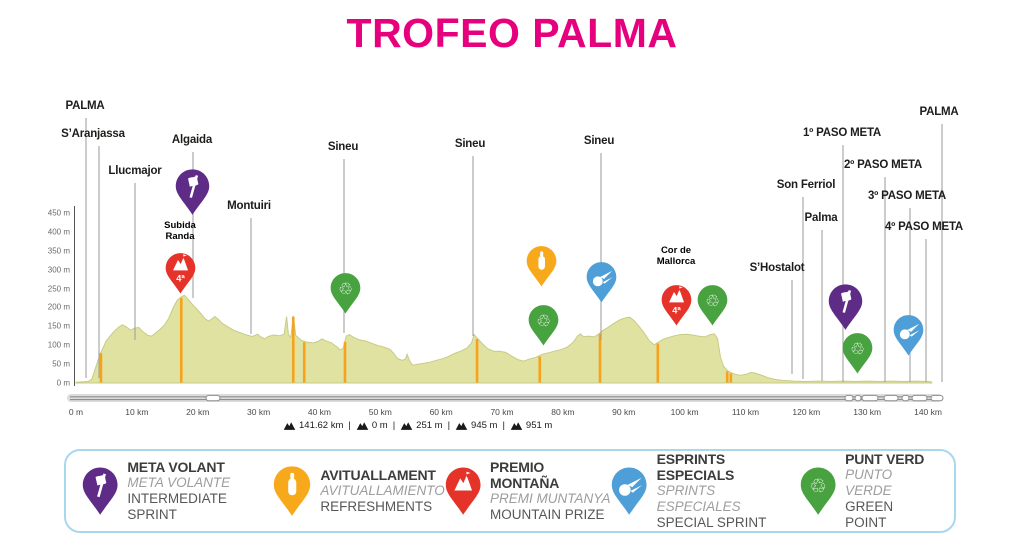  What do you see at coordinates (869, 482) in the screenshot?
I see `legend-label: PUNTO VERDE` at bounding box center [869, 482].